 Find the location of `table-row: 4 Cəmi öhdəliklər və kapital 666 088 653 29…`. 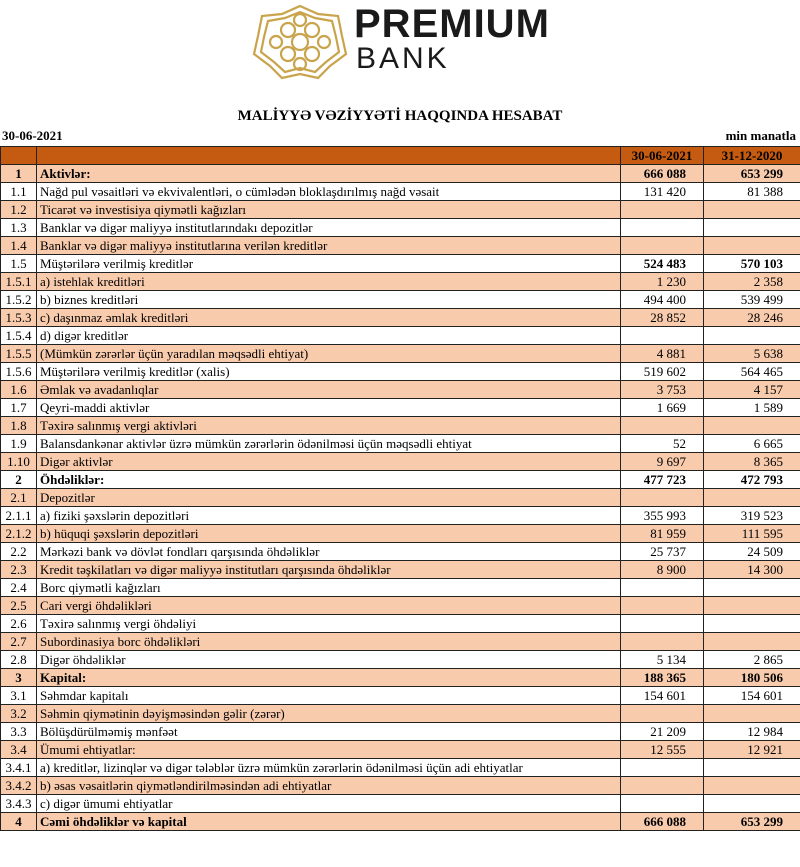

table-row: 4 Cəmi öhdəliklər və kapital 666 088 653 29… is located at coordinates (400, 821).